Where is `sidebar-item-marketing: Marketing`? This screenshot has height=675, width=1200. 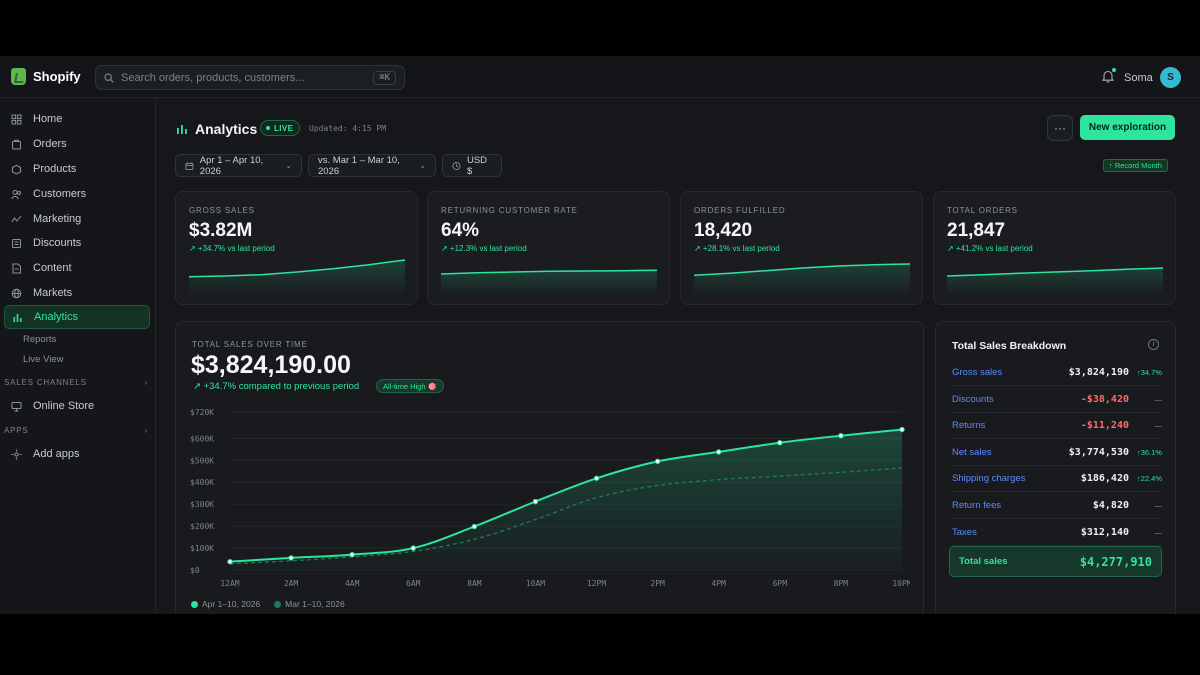 sidebar-item-marketing: Marketing is located at coordinates (77, 219).